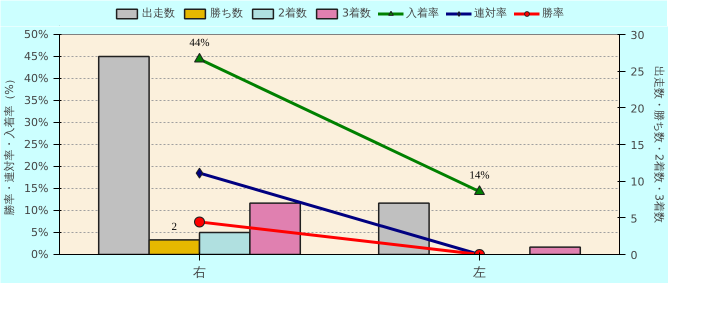 This screenshot has width=721, height=315. Describe the element at coordinates (36, 166) in the screenshot. I see `y-tick-label: 20%` at that location.